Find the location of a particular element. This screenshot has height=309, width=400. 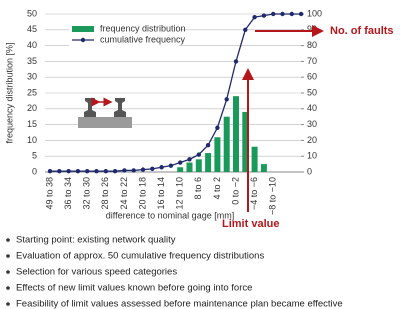

x-axis-label: difference to nominal gage [mm] is located at coordinates (170, 215).